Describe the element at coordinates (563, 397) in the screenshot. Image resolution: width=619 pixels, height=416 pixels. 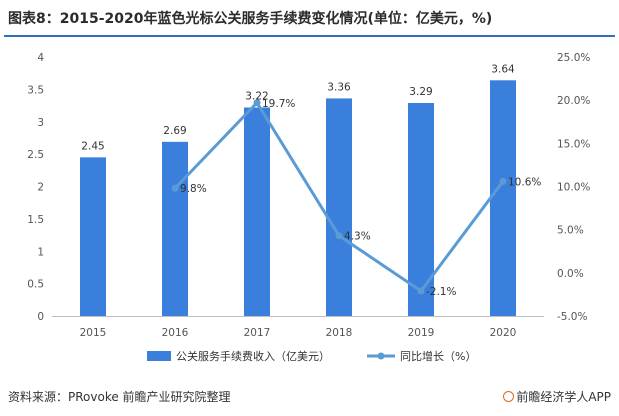
I see `brand-name: 前瞻经济学人APP` at that location.